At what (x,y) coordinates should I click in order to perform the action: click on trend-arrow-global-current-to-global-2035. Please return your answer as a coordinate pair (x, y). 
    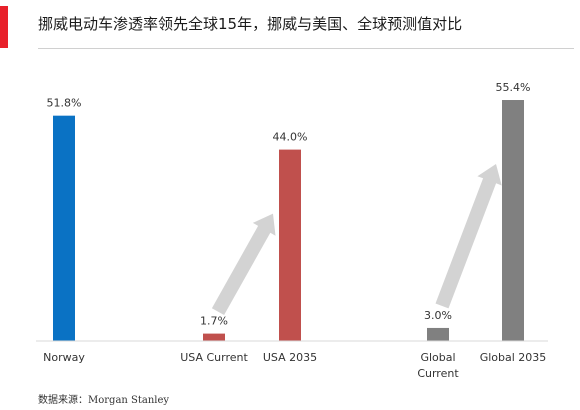
    Looking at the image, I should click on (468, 236).